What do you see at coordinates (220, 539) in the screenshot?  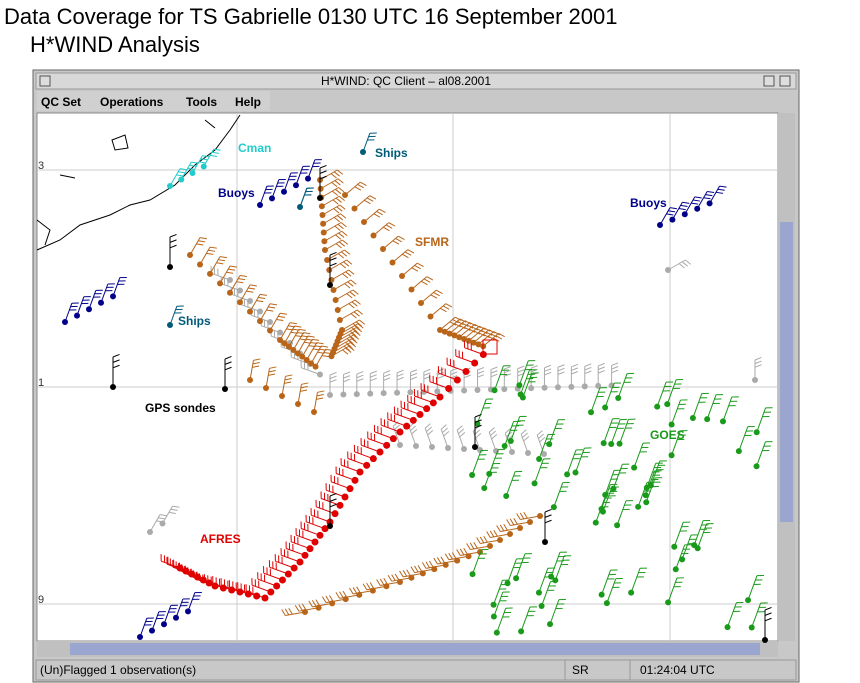 I see `map-label: AFRES` at bounding box center [220, 539].